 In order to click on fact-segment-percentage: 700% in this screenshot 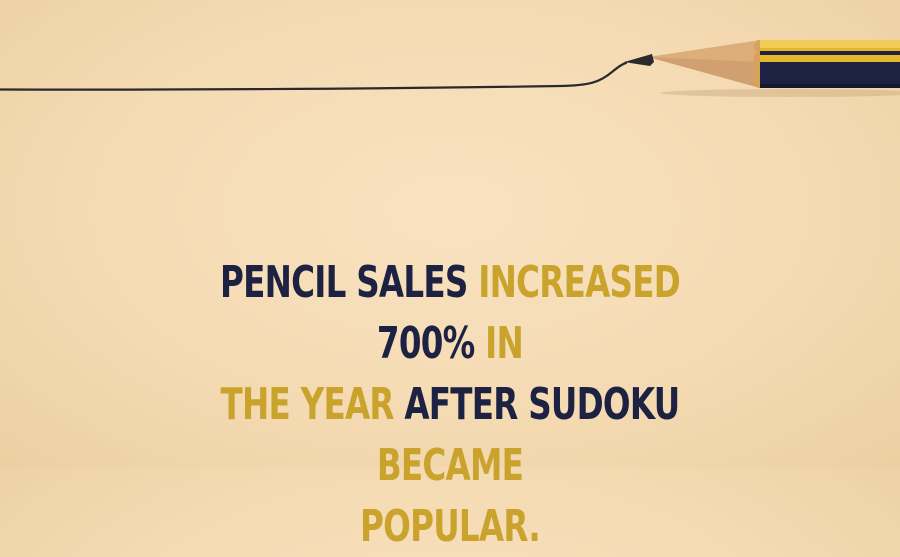, I will do `click(425, 343)`.